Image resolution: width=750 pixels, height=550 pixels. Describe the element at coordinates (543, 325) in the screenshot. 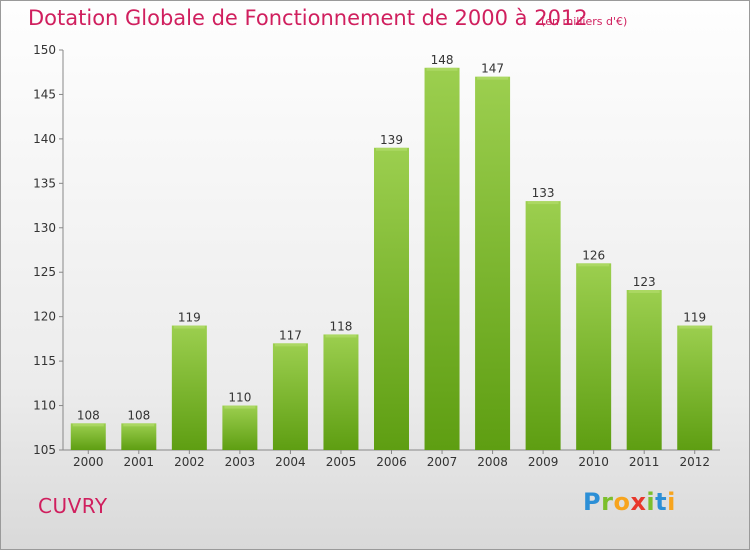

I see `bar-2009` at that location.